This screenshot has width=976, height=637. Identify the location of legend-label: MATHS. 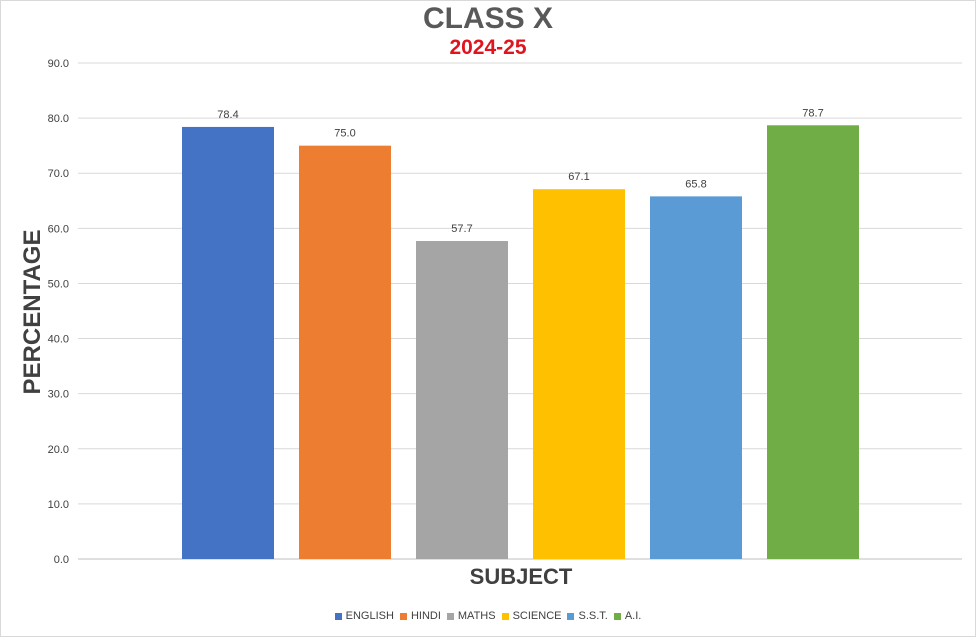
(476, 616).